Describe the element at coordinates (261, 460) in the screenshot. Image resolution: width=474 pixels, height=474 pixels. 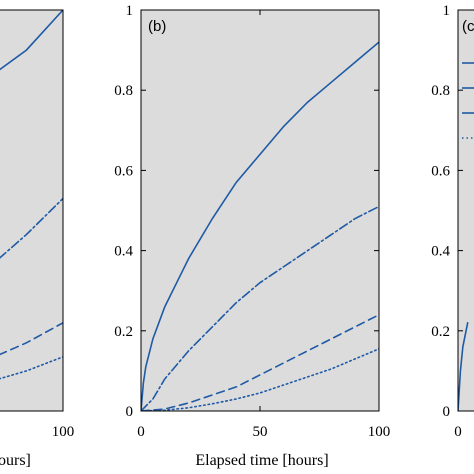
I see `x-axis-label: Elapsed time [hours]` at that location.